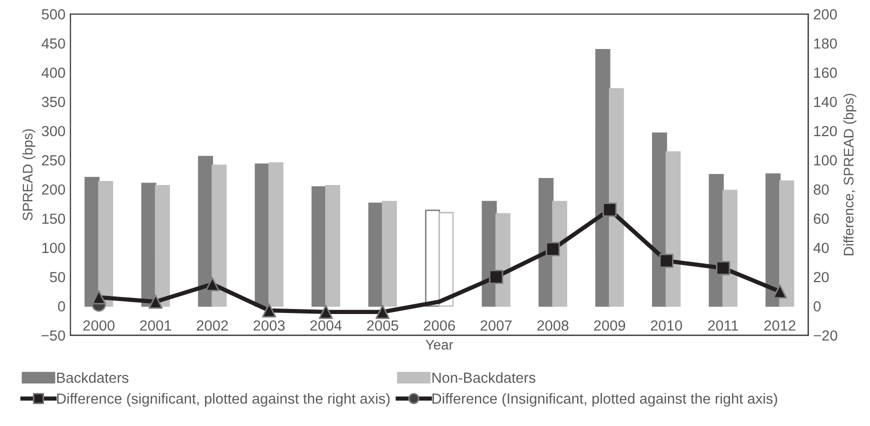  What do you see at coordinates (825, 73) in the screenshot?
I see `y2-tick-label: 160` at bounding box center [825, 73].